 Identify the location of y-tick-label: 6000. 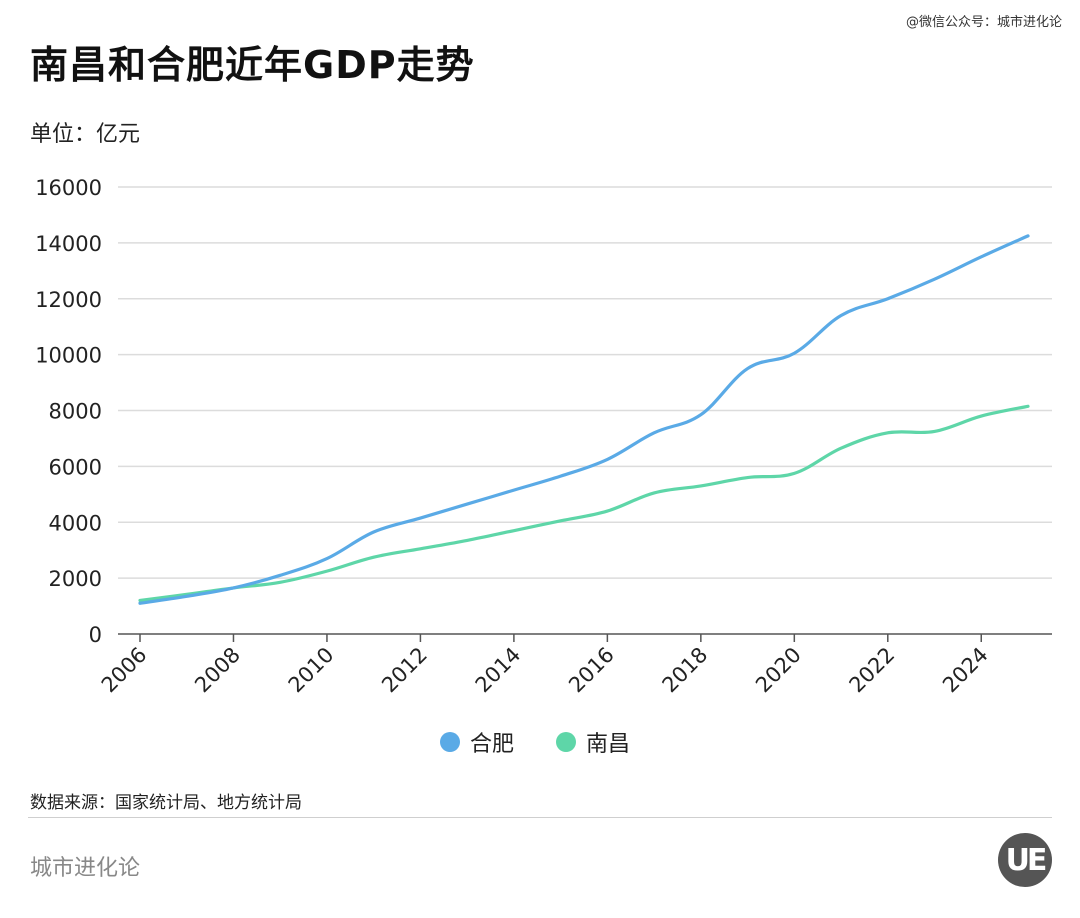
(75, 467).